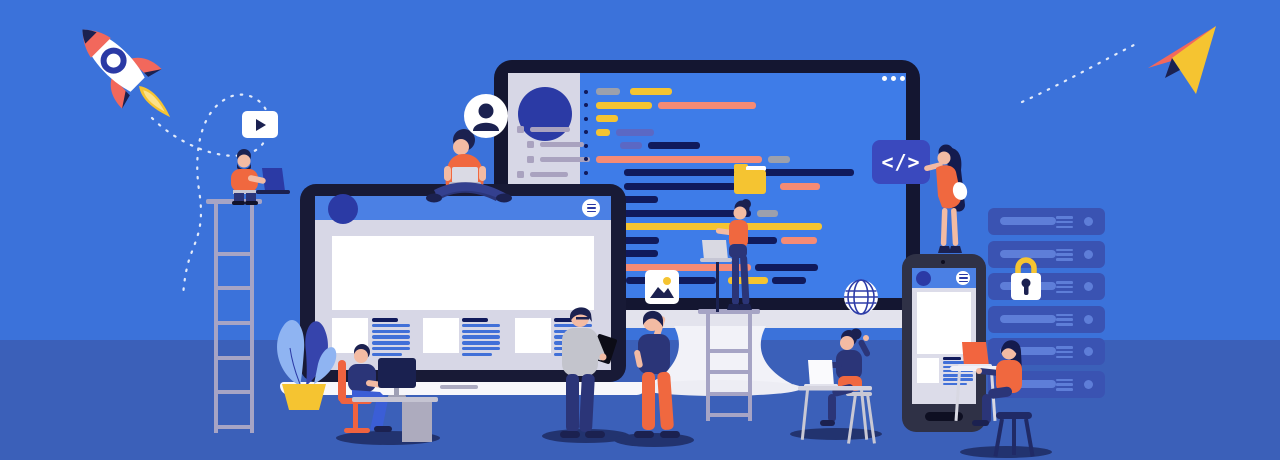  What do you see at coordinates (1001, 399) in the screenshot?
I see `woman-on-stool-at-servers` at bounding box center [1001, 399].